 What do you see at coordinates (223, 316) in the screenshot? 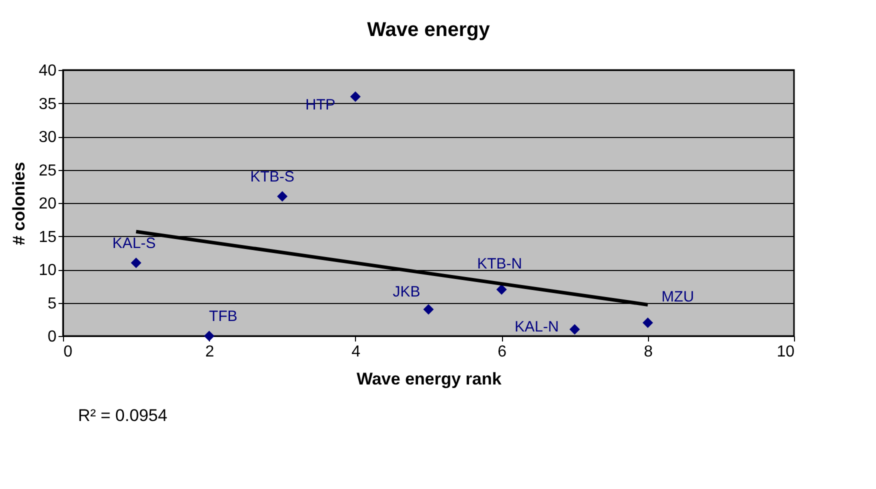
I see `annotation: TFB` at bounding box center [223, 316].